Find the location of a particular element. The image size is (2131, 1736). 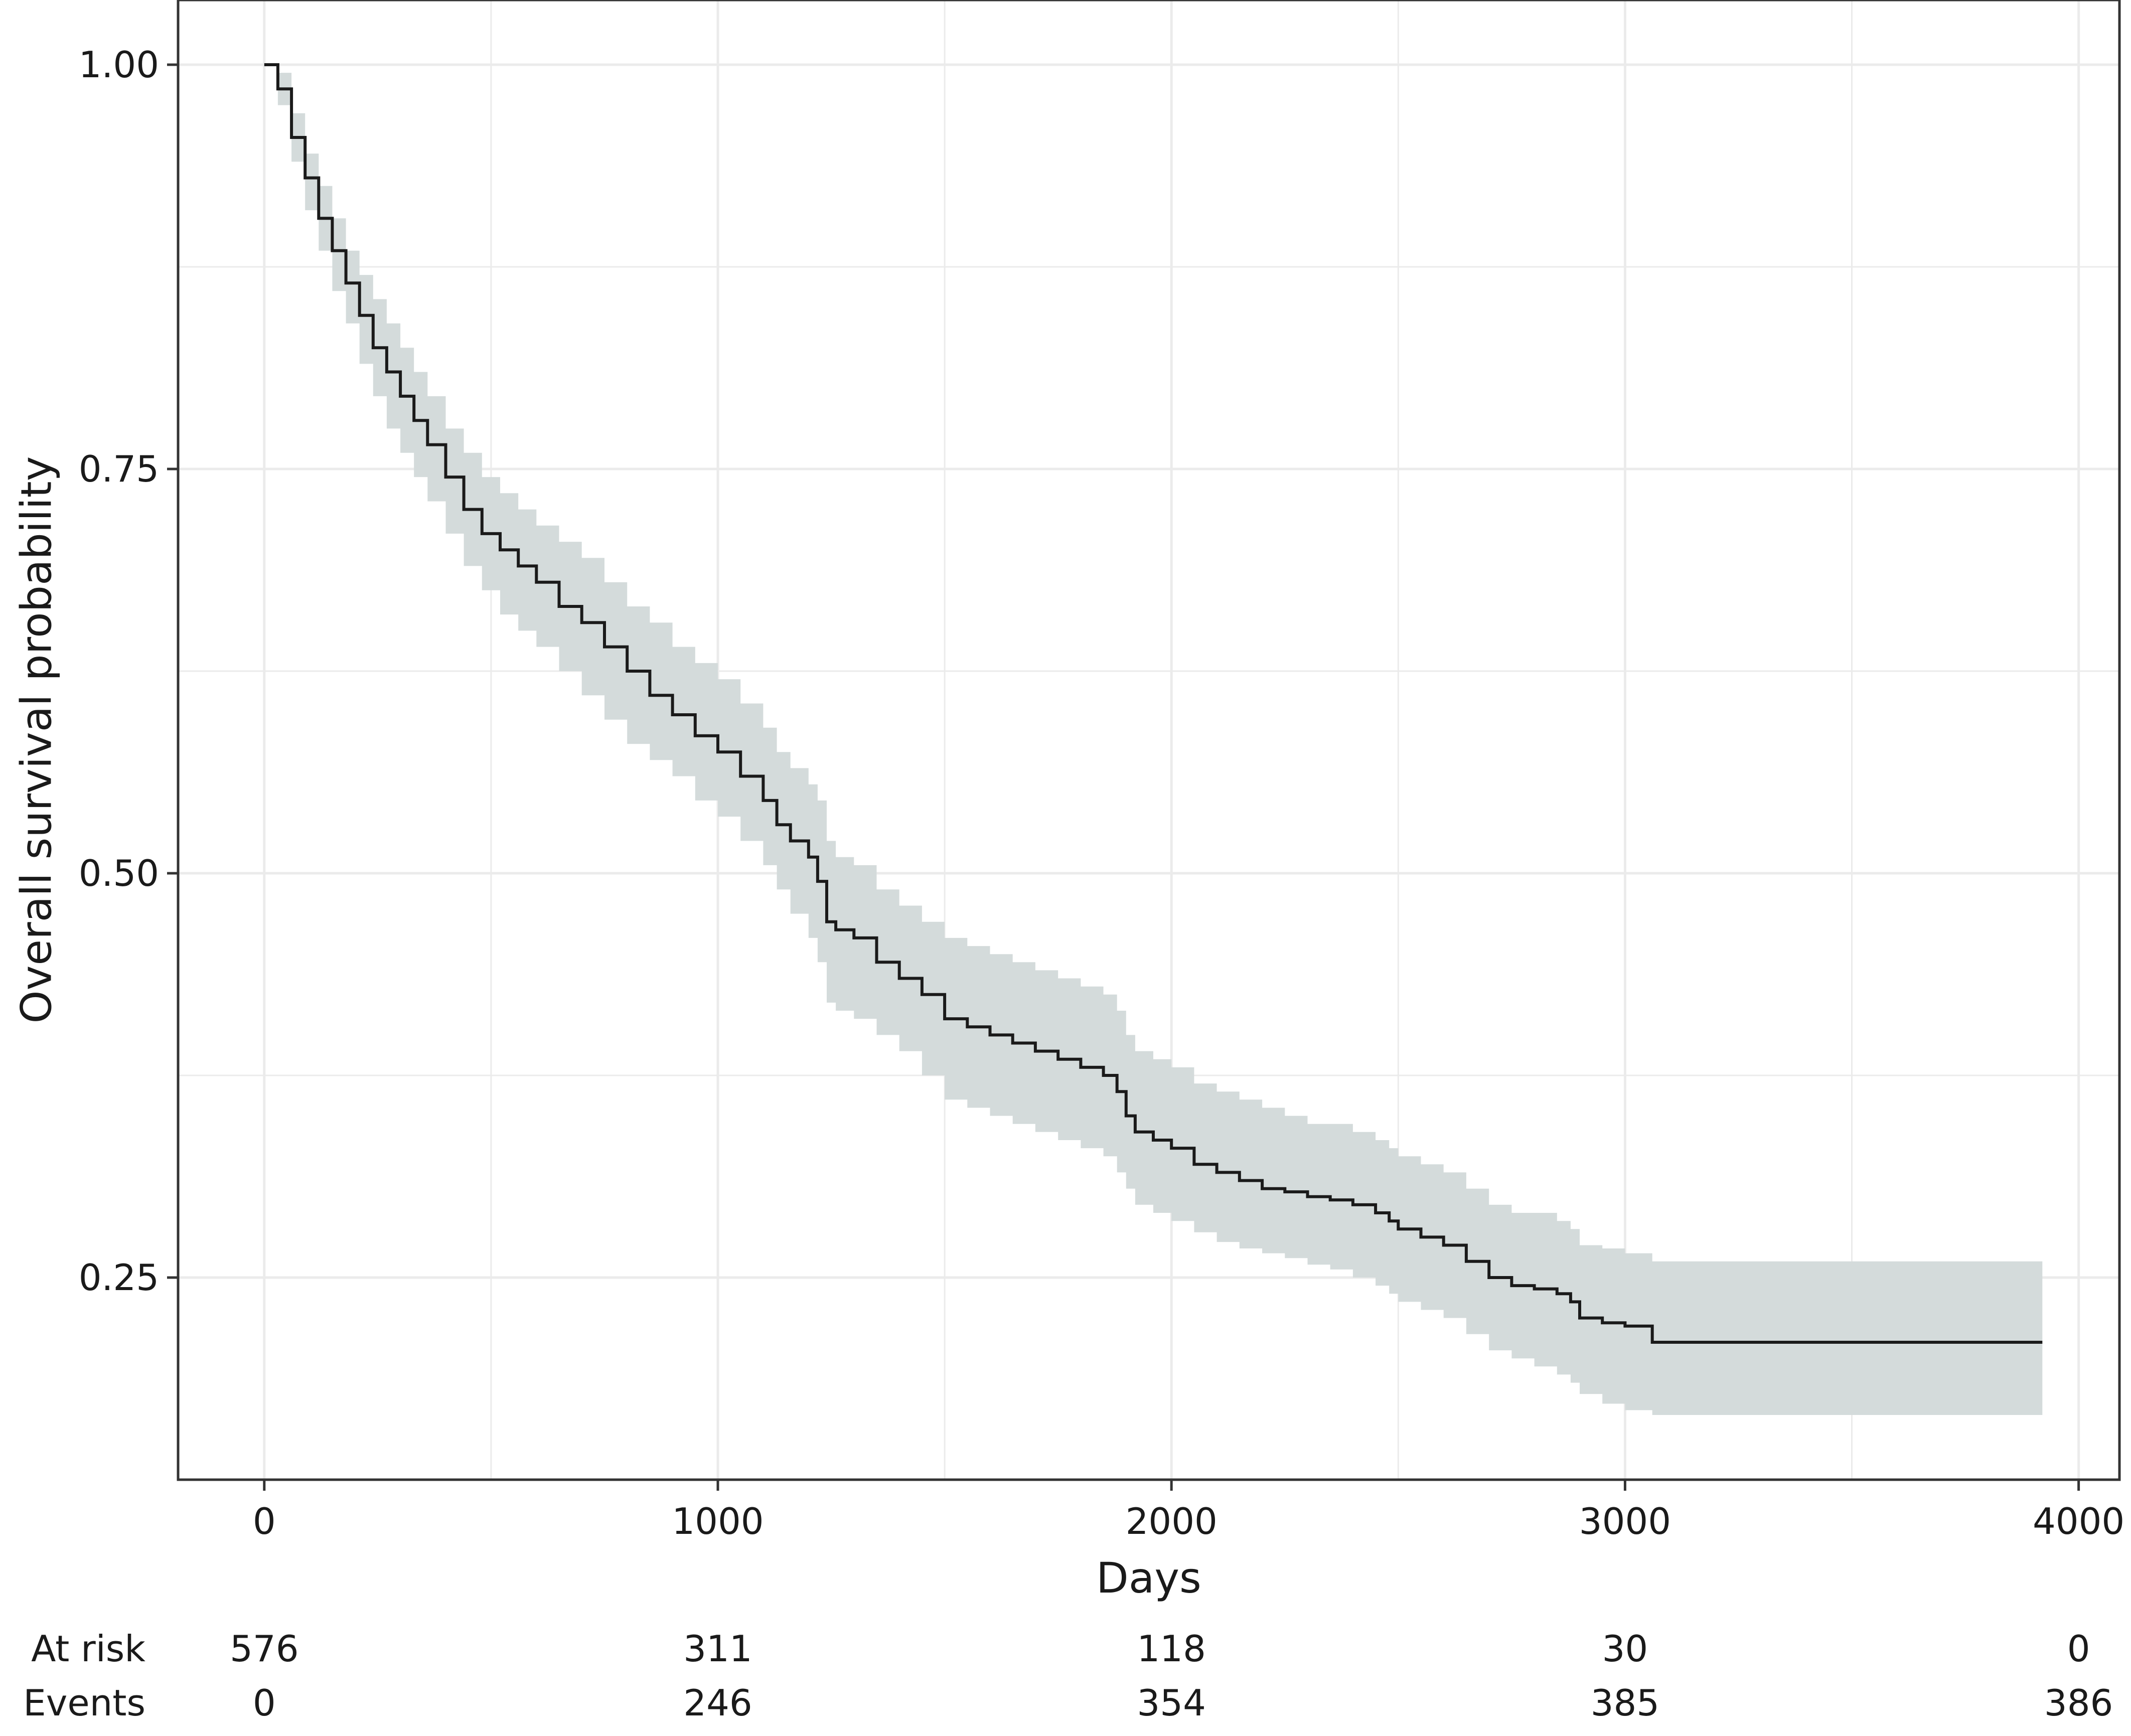

risk-table-cell: 386 is located at coordinates (2079, 1703).